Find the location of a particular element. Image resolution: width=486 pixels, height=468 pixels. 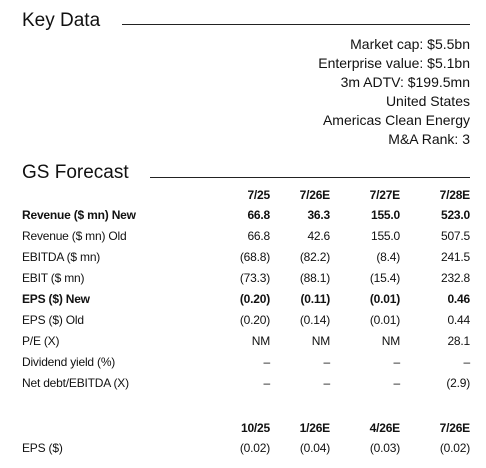

cell-value: (0.03) is located at coordinates (384, 448).